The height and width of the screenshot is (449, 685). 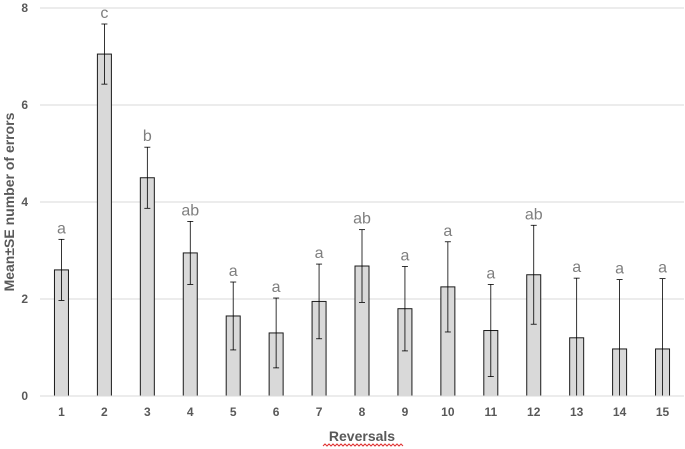 What do you see at coordinates (147, 412) in the screenshot?
I see `x-tick-label: 3` at bounding box center [147, 412].